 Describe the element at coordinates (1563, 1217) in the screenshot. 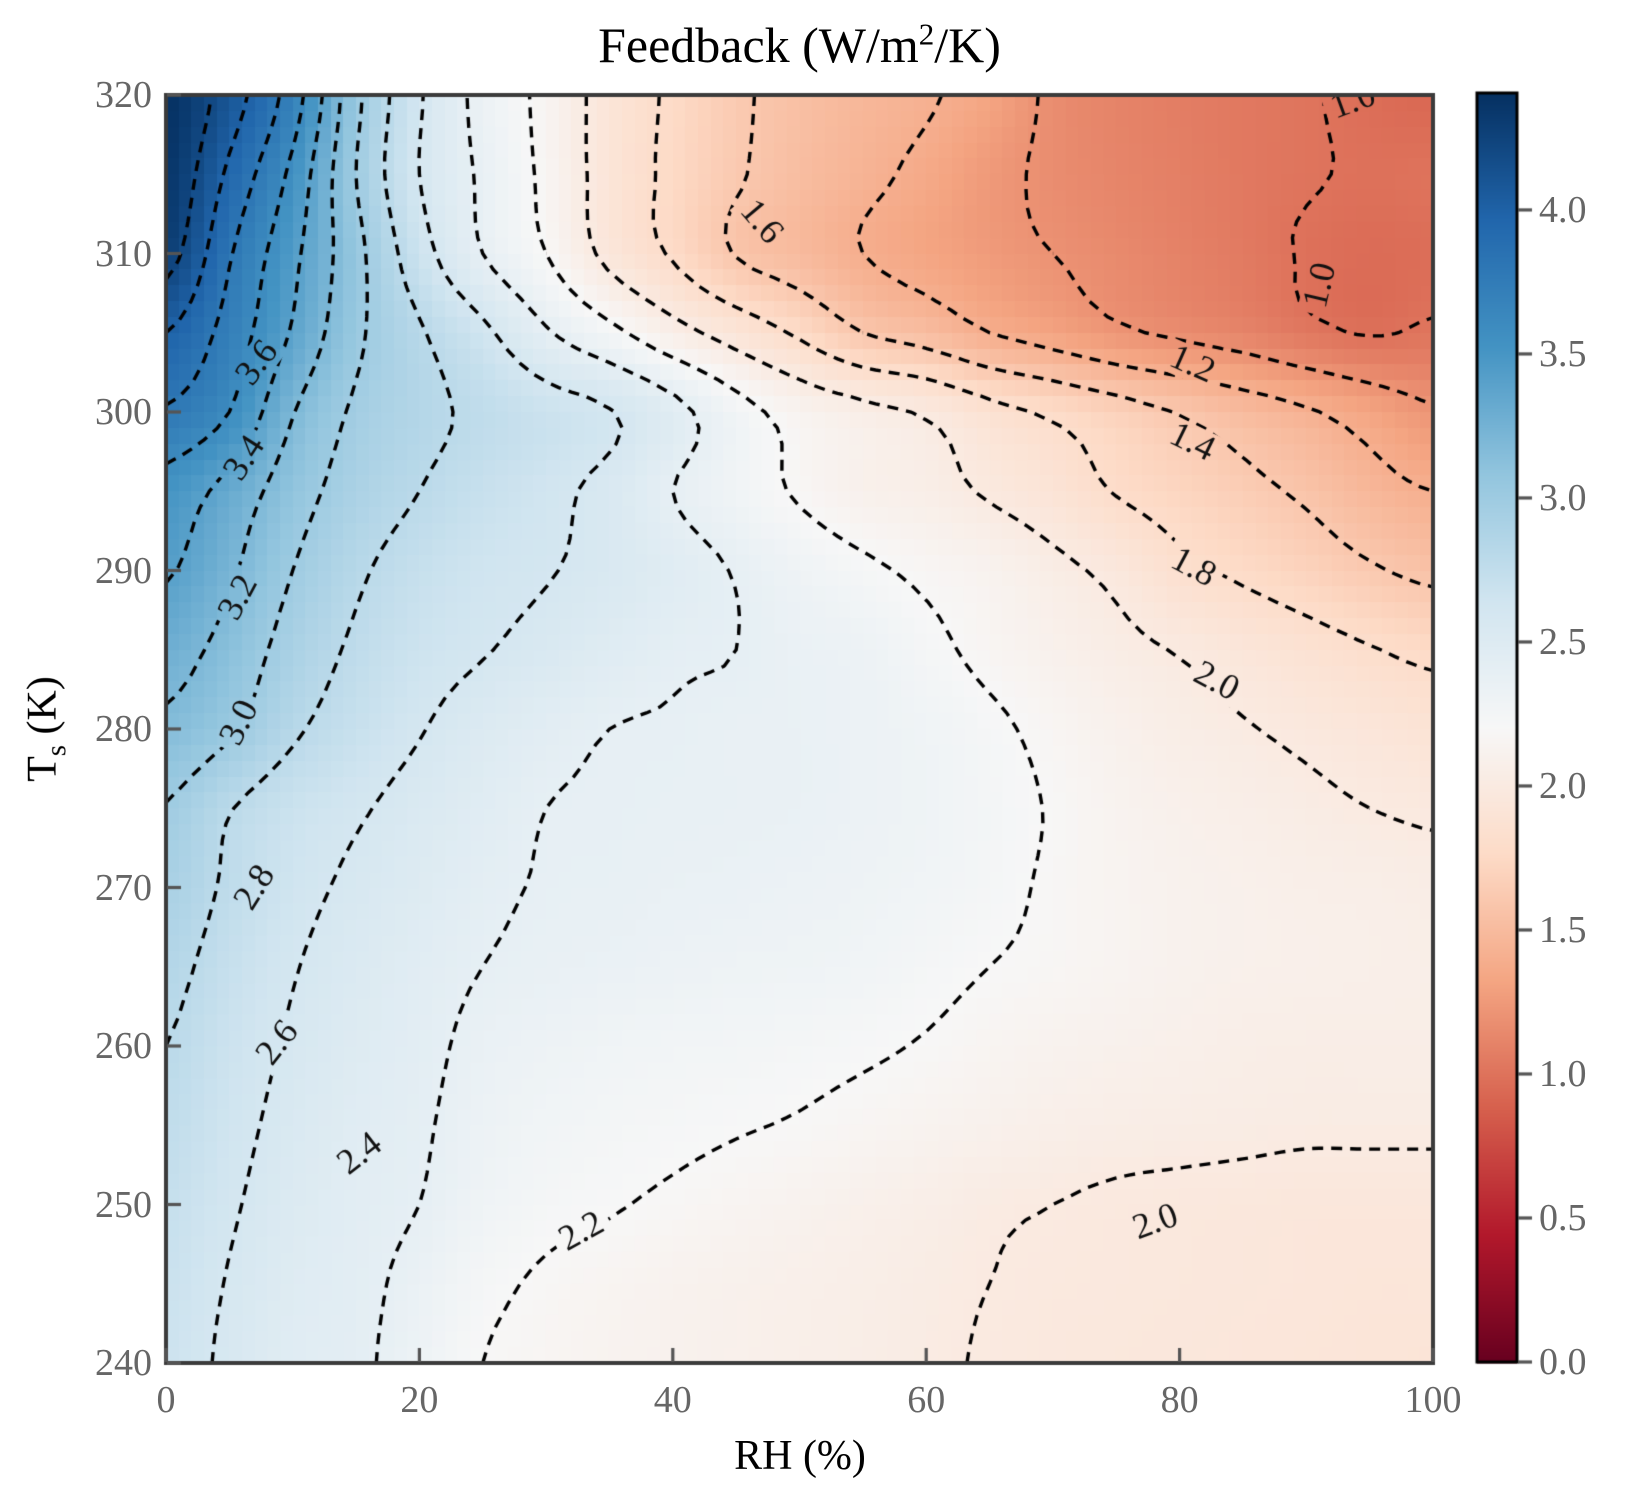

I see `colorbar-tick-label: 0.5` at that location.